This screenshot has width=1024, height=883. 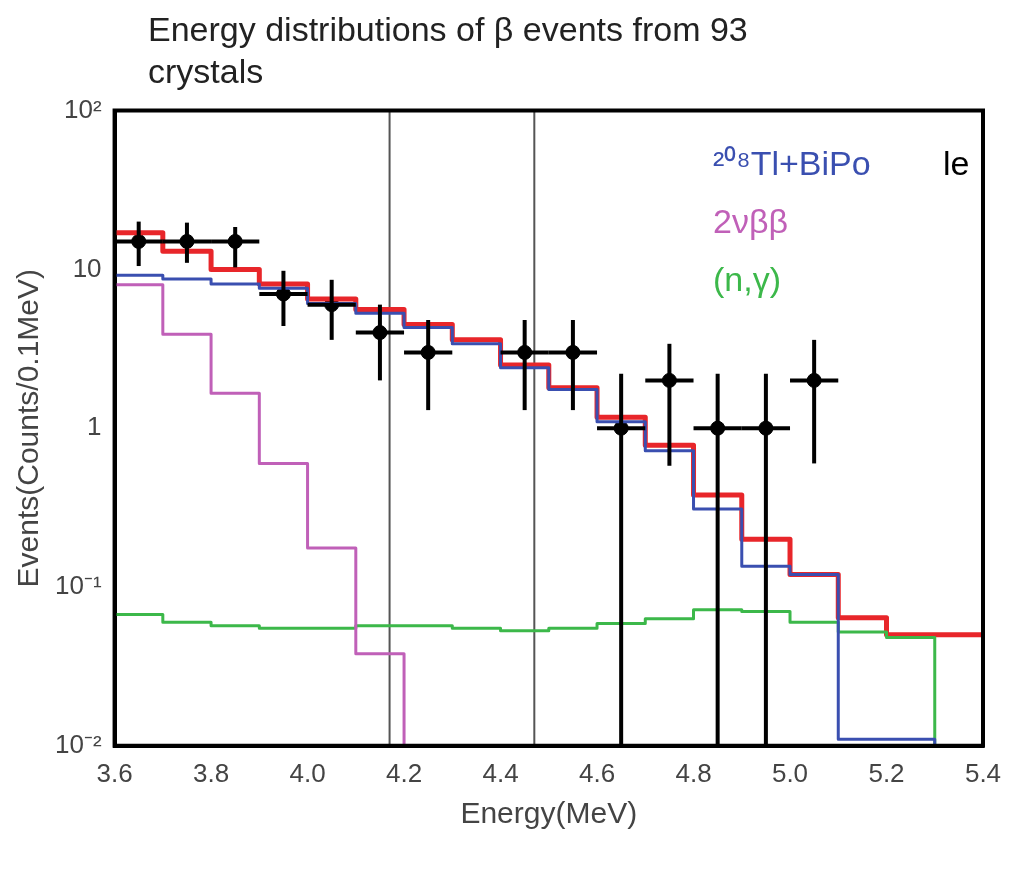 What do you see at coordinates (983, 772) in the screenshot?
I see `x-tick-label: 5.4` at bounding box center [983, 772].